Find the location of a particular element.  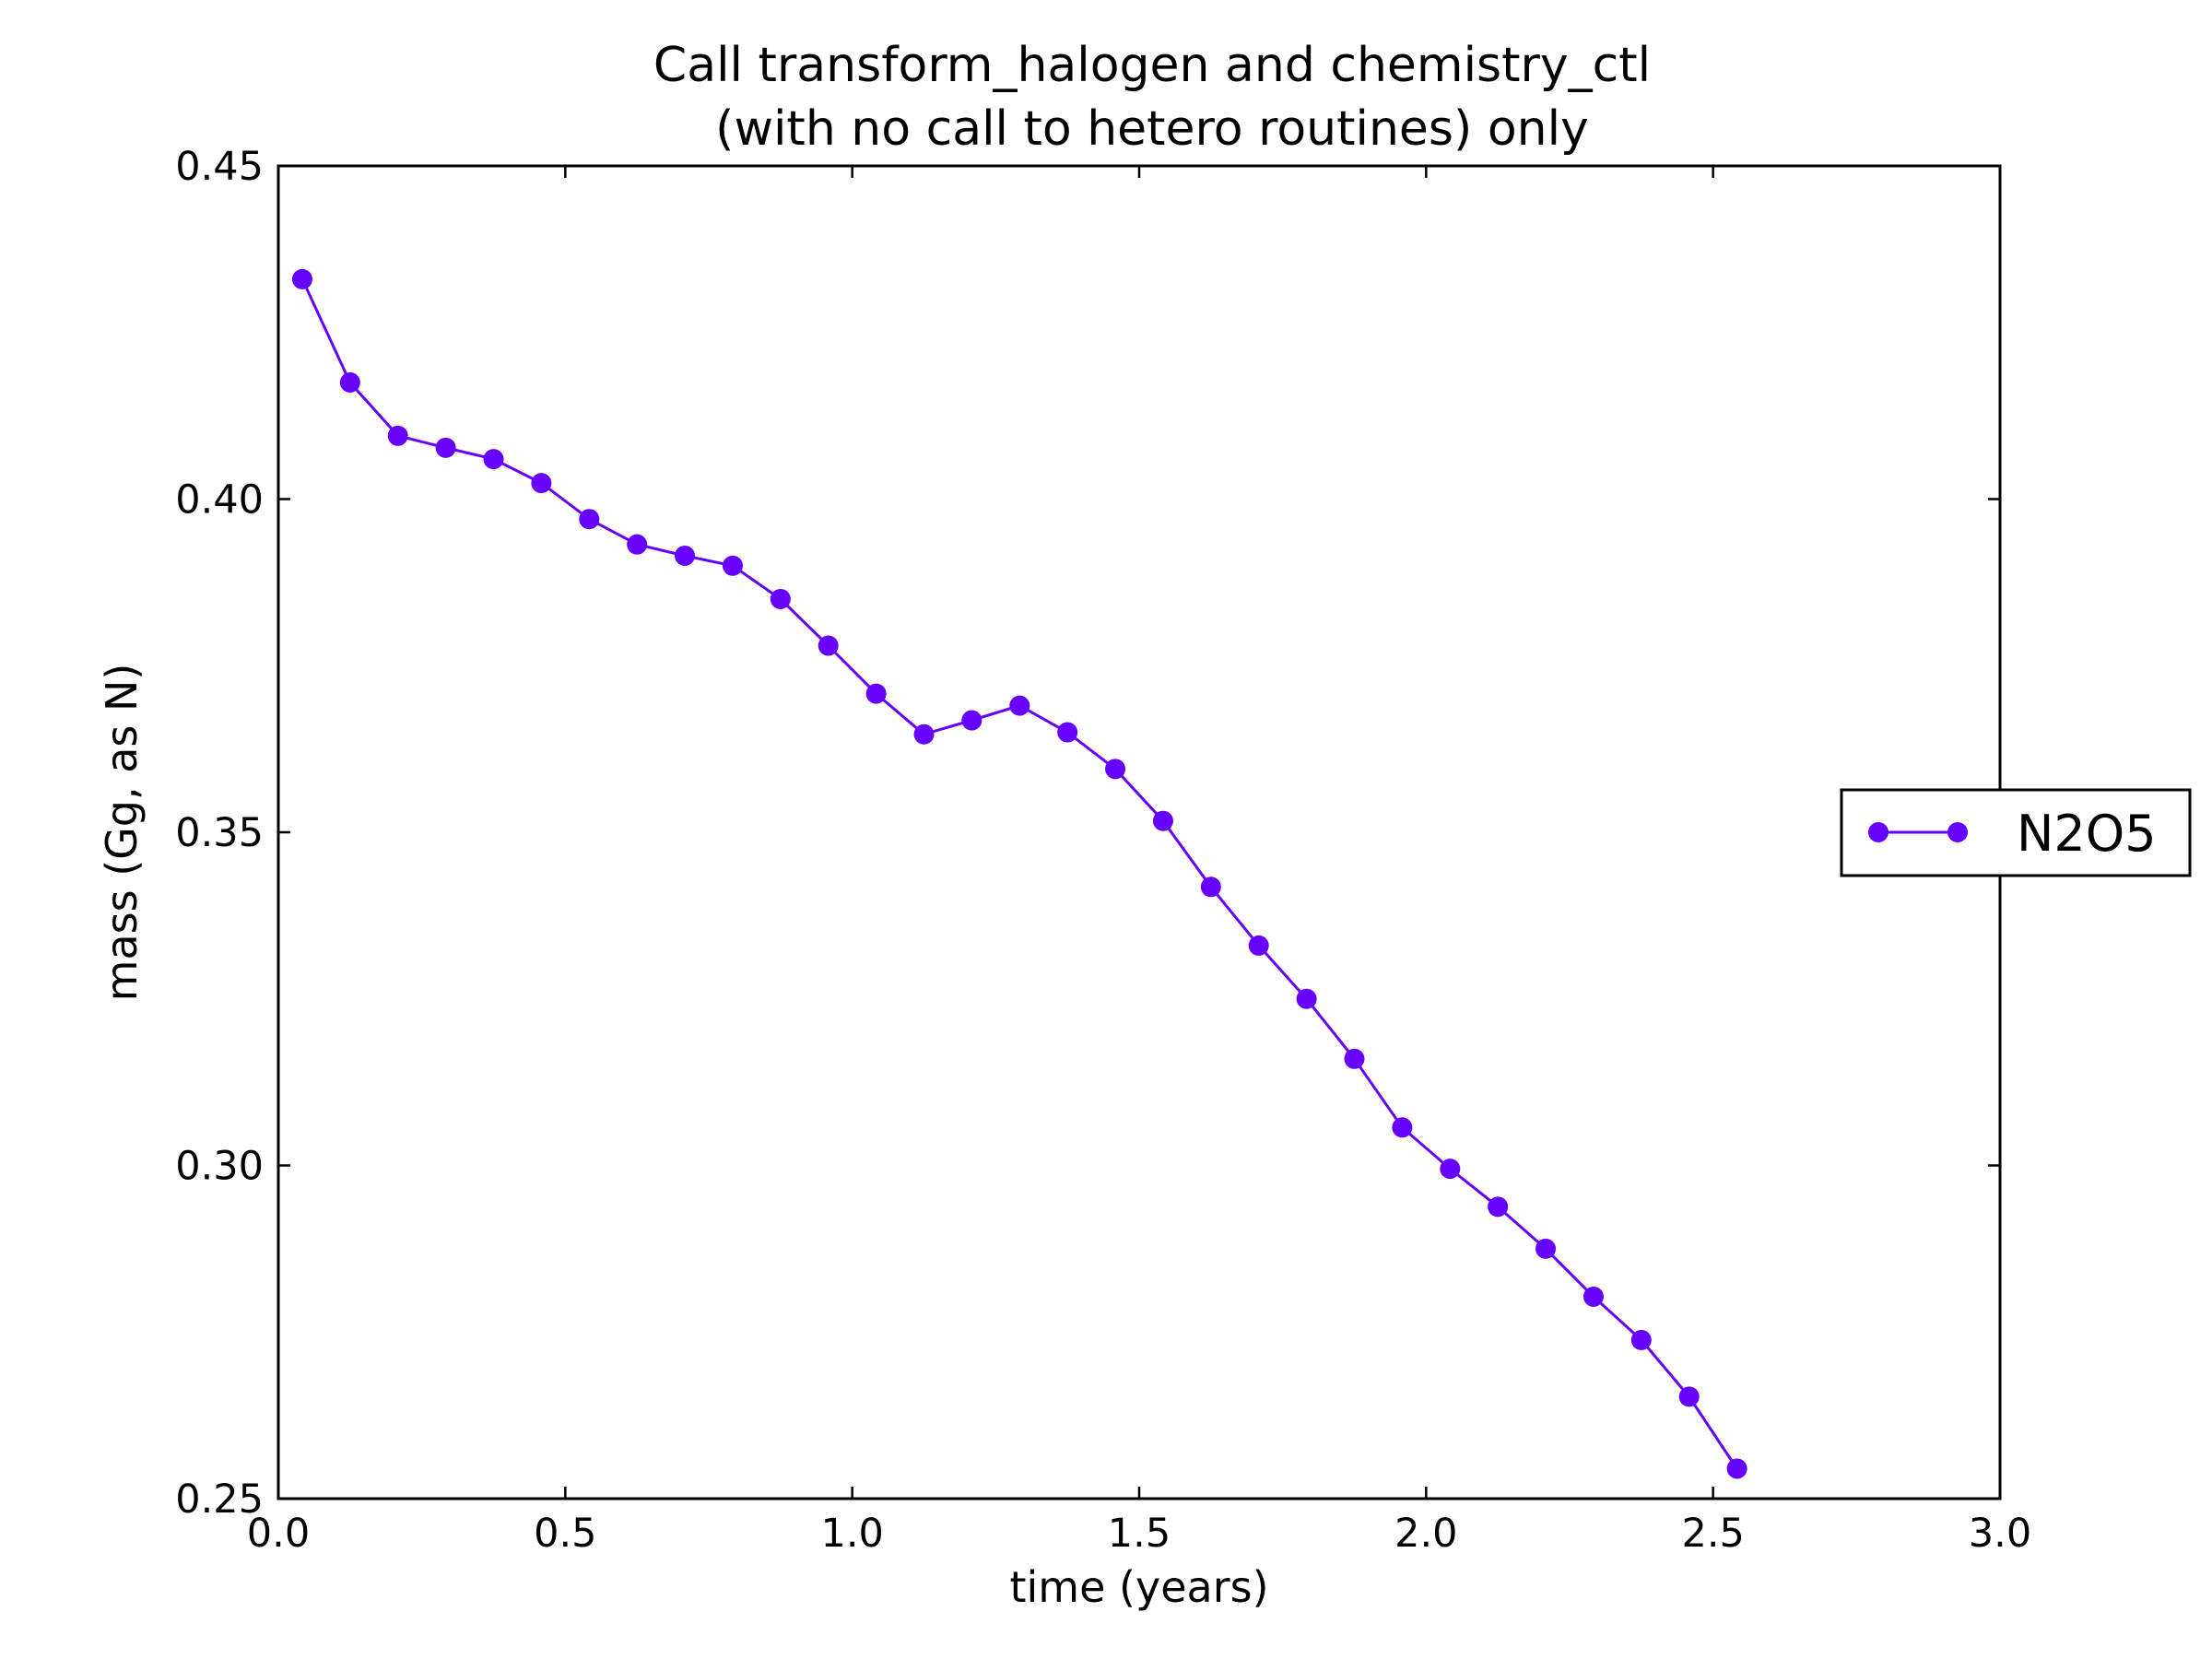

y-tick-label: 0.30 is located at coordinates (219, 1167).